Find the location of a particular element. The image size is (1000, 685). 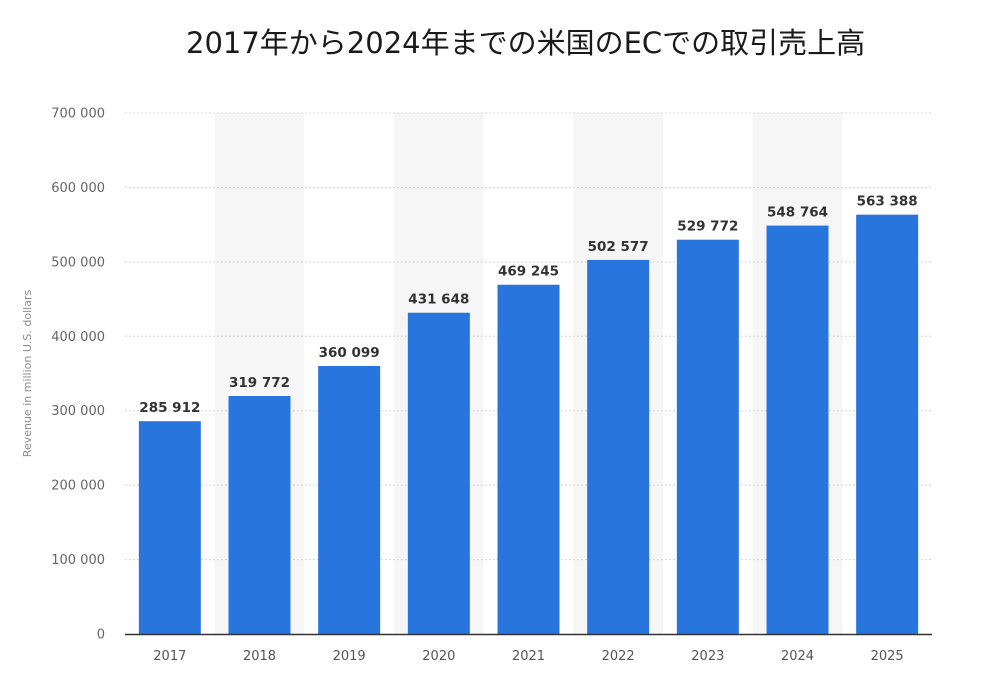

data-label-2024: 548 764 is located at coordinates (797, 213).